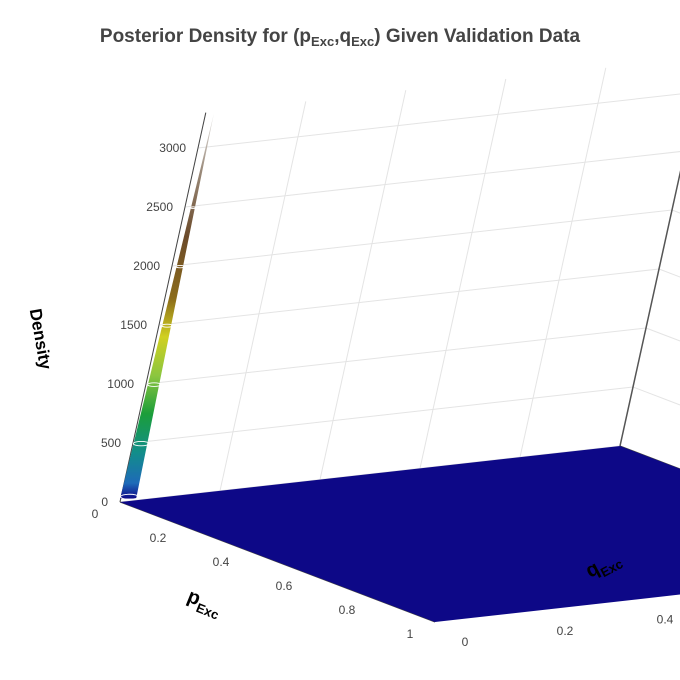  I want to click on z-axis-title: Density, so click(40, 339).